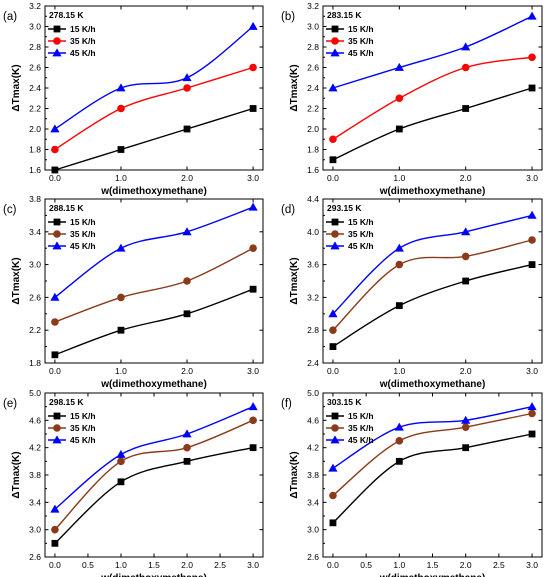 The width and height of the screenshot is (550, 577). I want to click on panel-label: (e), so click(10, 404).